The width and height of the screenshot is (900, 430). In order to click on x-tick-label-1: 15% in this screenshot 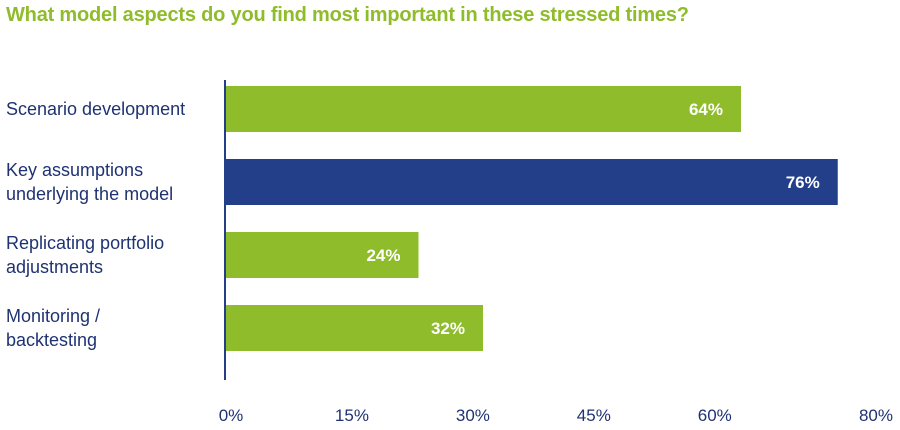, I will do `click(352, 415)`.